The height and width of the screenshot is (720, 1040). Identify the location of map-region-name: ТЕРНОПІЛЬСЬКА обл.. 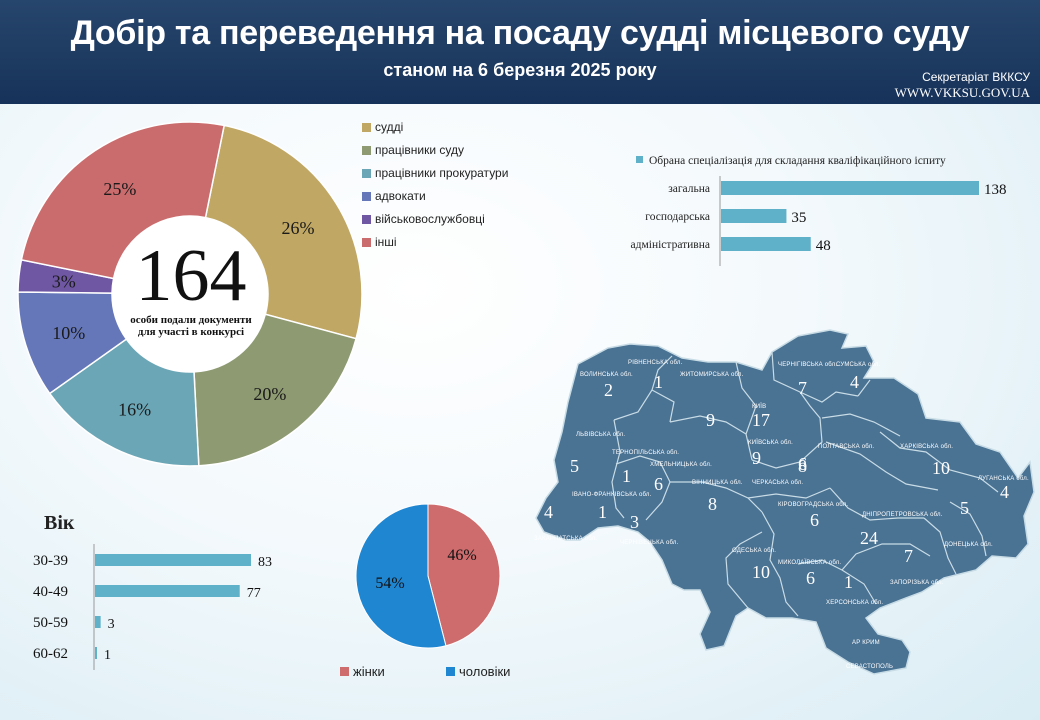
(646, 453).